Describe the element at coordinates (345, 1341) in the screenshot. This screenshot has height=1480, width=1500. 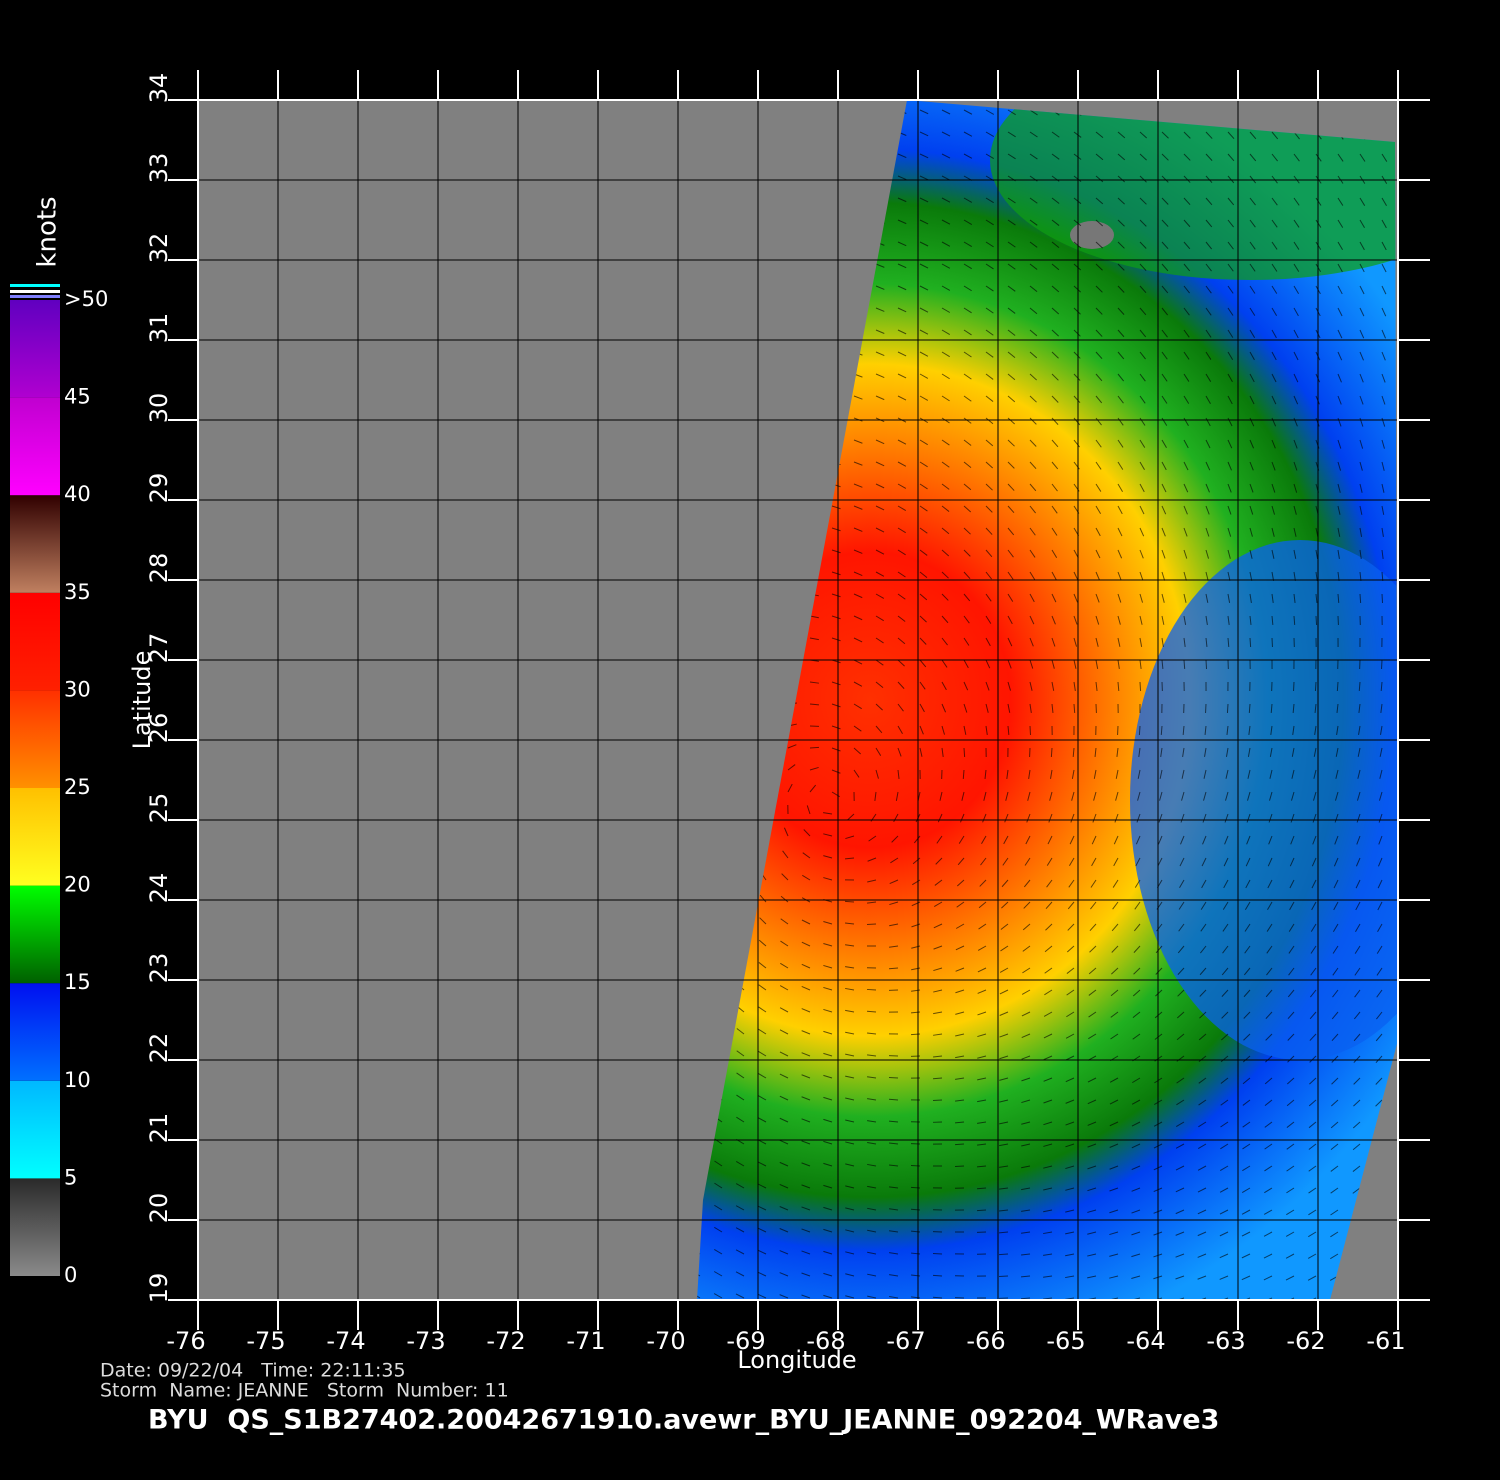
I see `x-tick-label: -74` at that location.